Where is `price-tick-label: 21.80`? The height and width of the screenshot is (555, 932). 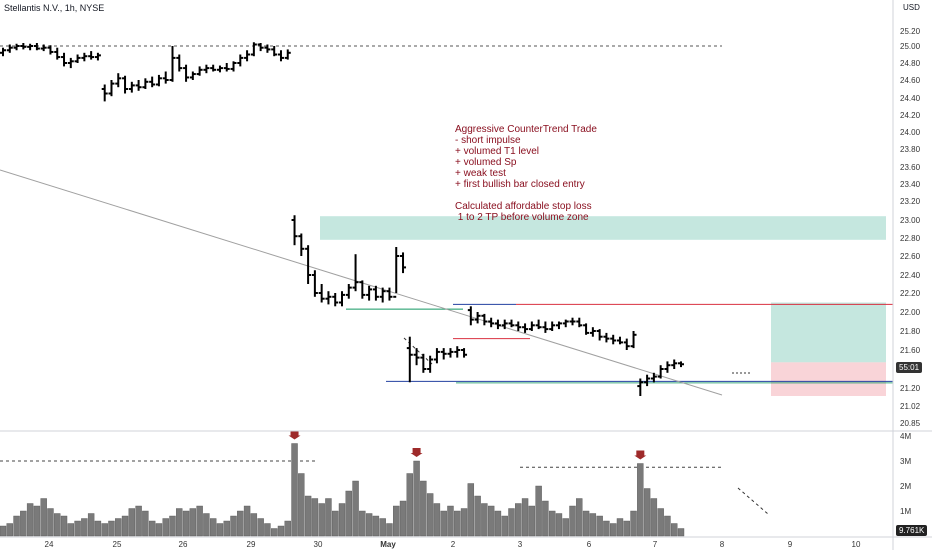 price-tick-label: 21.80 is located at coordinates (910, 331).